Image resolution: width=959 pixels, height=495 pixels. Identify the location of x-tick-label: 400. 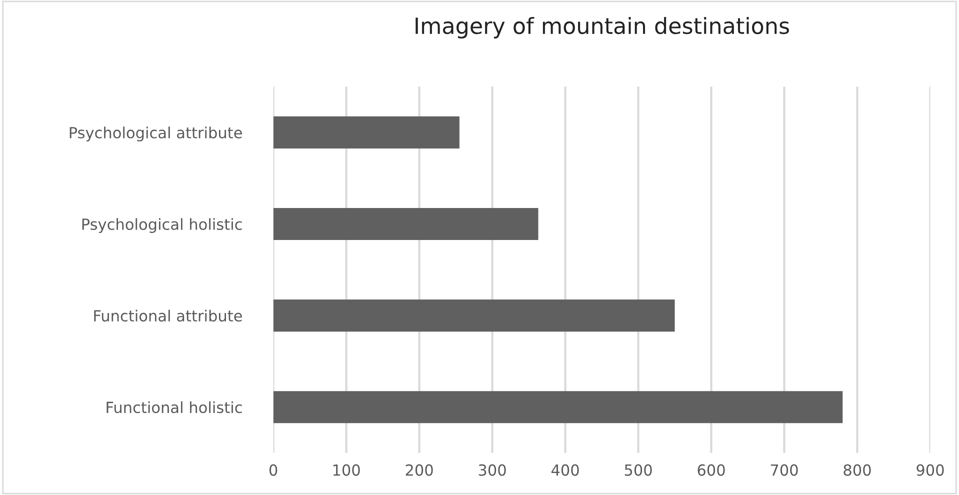
(565, 470).